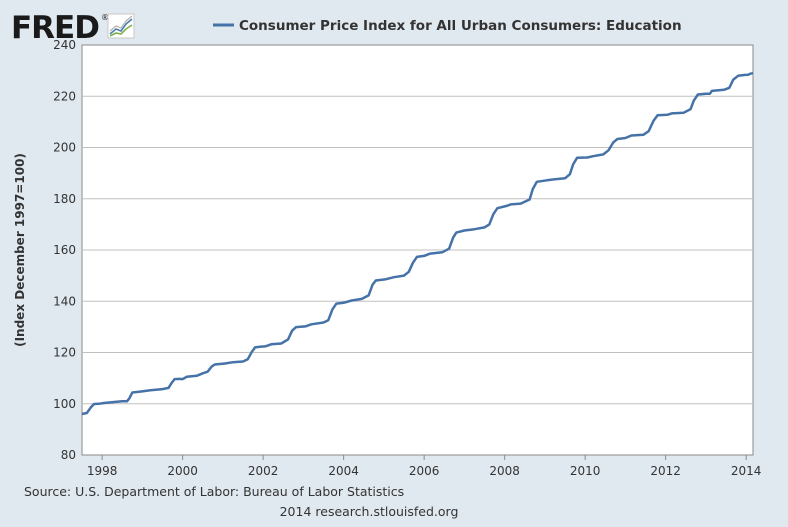 The height and width of the screenshot is (527, 788). I want to click on y-tick-label: 100, so click(64, 404).